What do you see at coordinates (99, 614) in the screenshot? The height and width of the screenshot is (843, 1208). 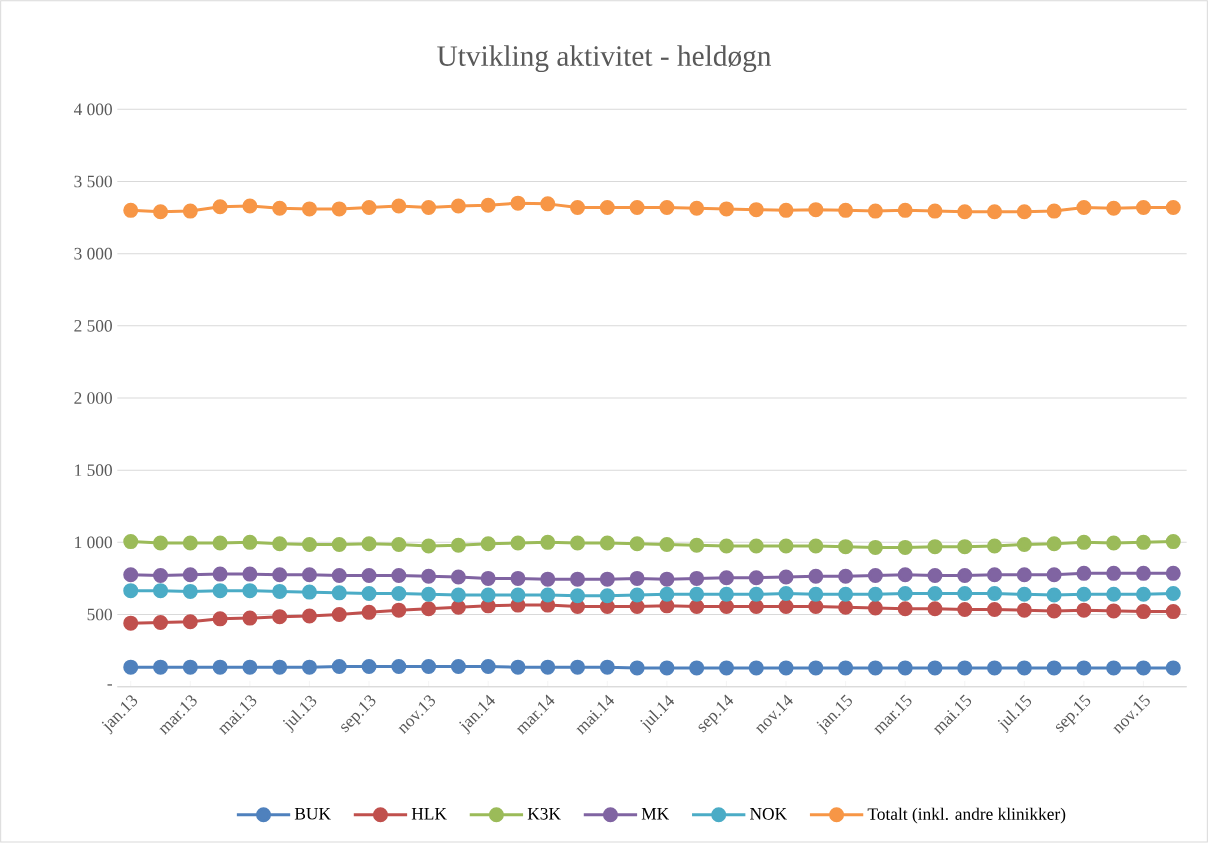 I see `y-tick-label: 500` at bounding box center [99, 614].